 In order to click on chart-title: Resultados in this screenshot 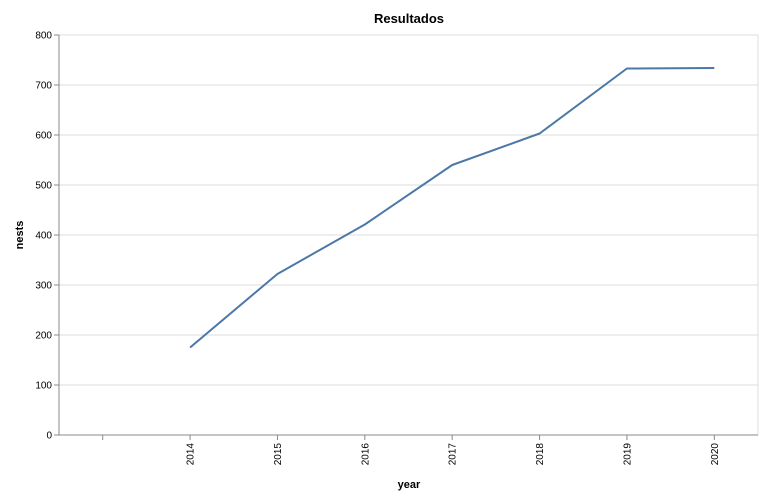, I will do `click(409, 18)`.